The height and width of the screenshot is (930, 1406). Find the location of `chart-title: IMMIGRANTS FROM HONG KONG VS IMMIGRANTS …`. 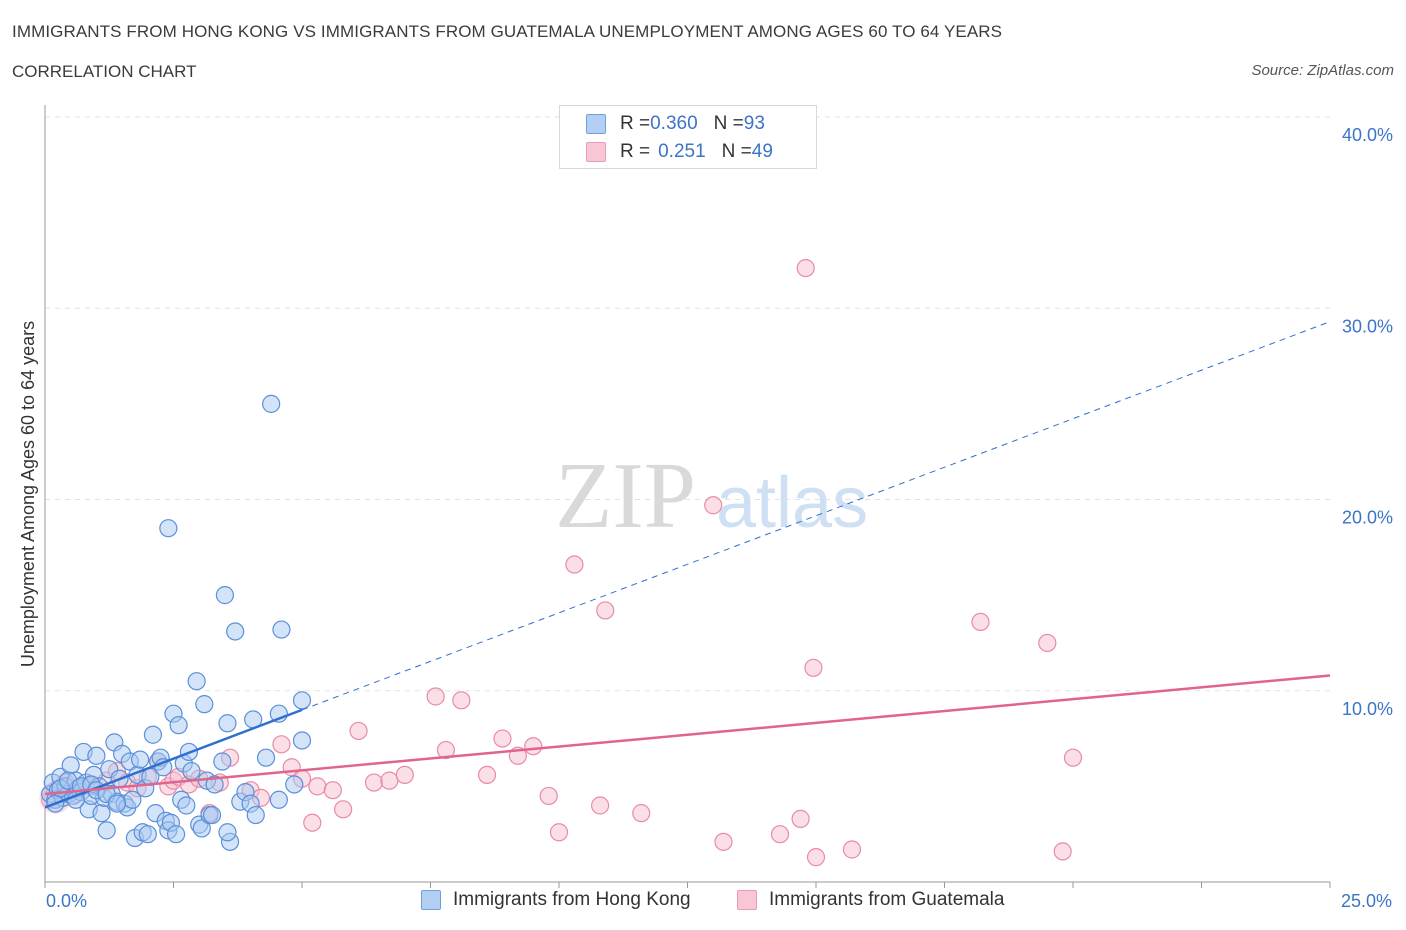

chart-title: IMMIGRANTS FROM HONG KONG VS IMMIGRANTS … is located at coordinates (507, 31).